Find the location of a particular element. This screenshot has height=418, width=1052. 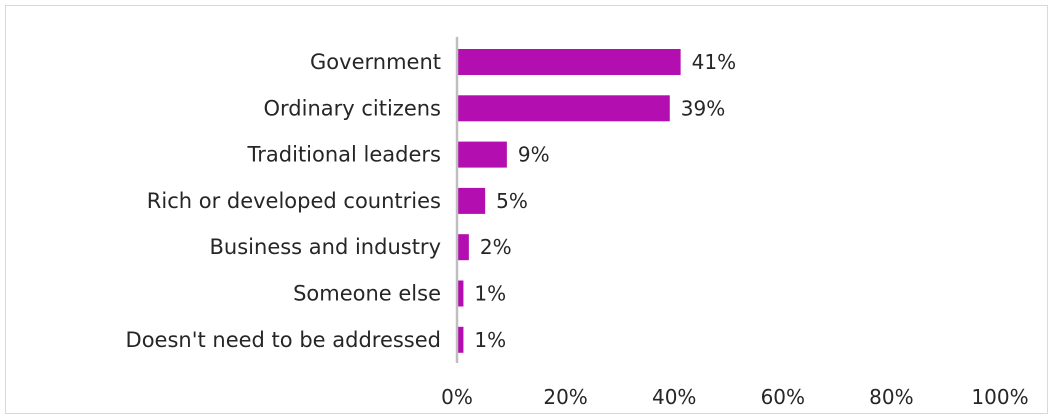

category-label: Someone else is located at coordinates (367, 294).